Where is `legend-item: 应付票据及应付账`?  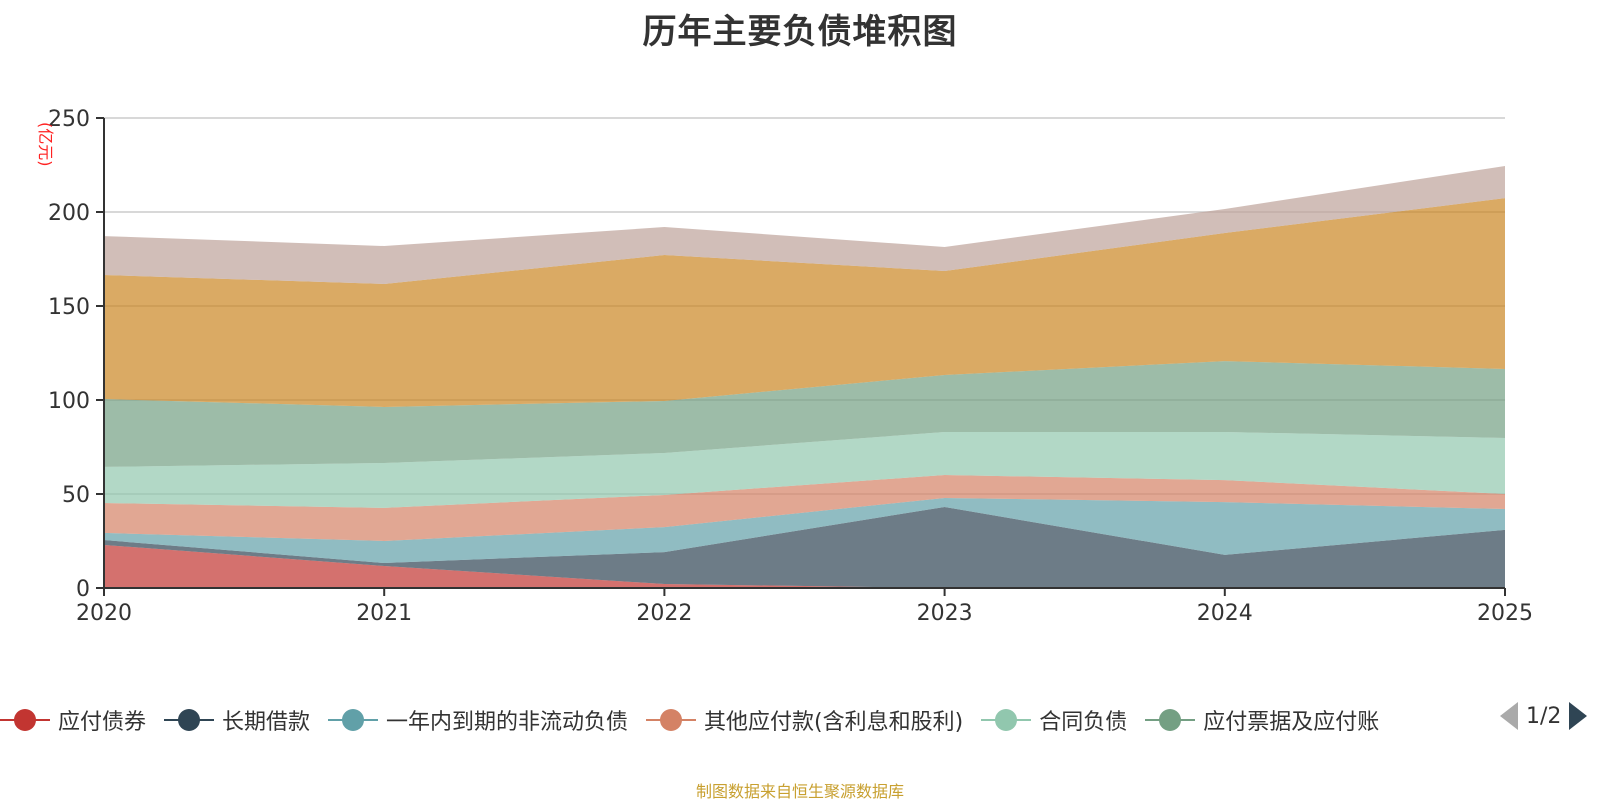 legend-item: 应付票据及应付账 is located at coordinates (1262, 720).